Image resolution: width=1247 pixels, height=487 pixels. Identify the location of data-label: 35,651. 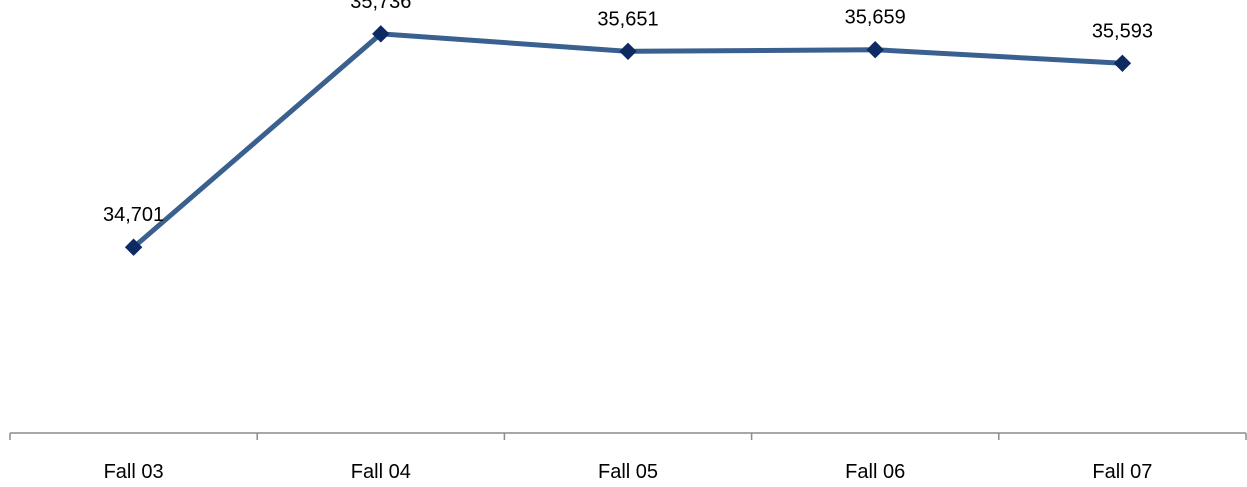
(627, 19).